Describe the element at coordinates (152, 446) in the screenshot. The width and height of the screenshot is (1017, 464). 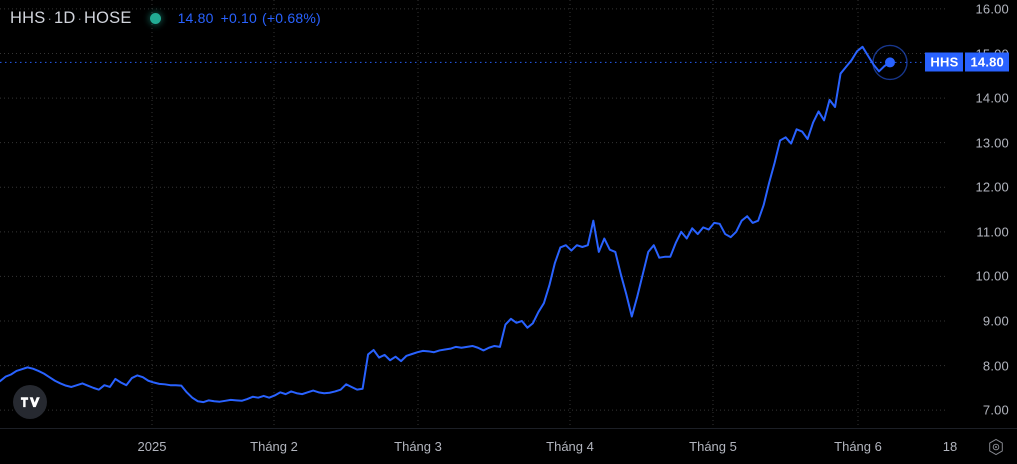
I see `time-axis-tick: 2025` at that location.